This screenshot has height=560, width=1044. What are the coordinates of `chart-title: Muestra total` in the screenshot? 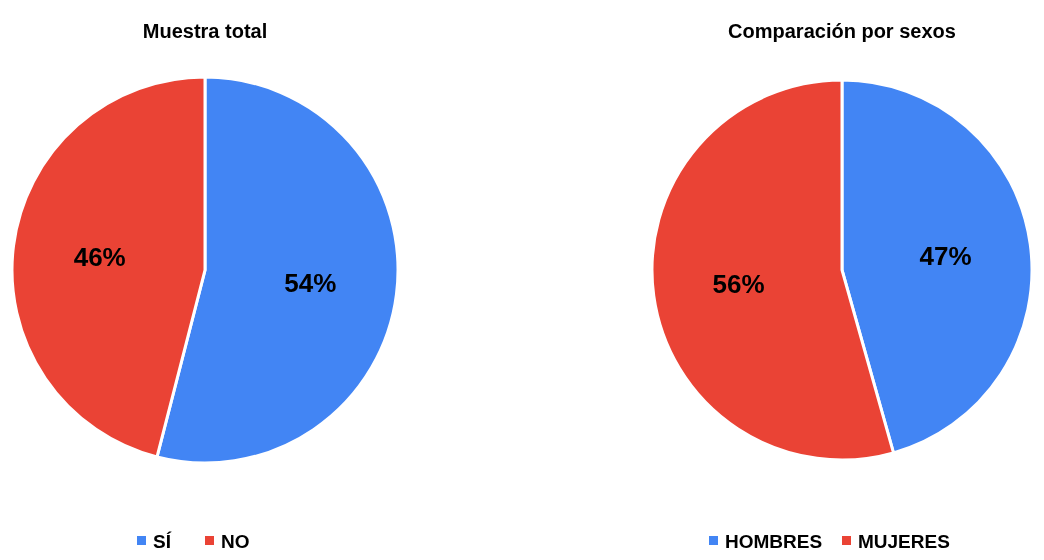 It's located at (205, 31).